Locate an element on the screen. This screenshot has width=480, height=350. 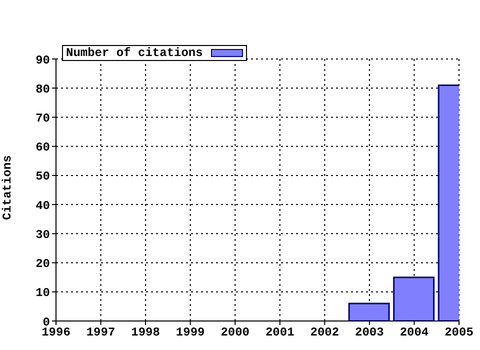
y-axis-title: Citations is located at coordinates (7, 187).